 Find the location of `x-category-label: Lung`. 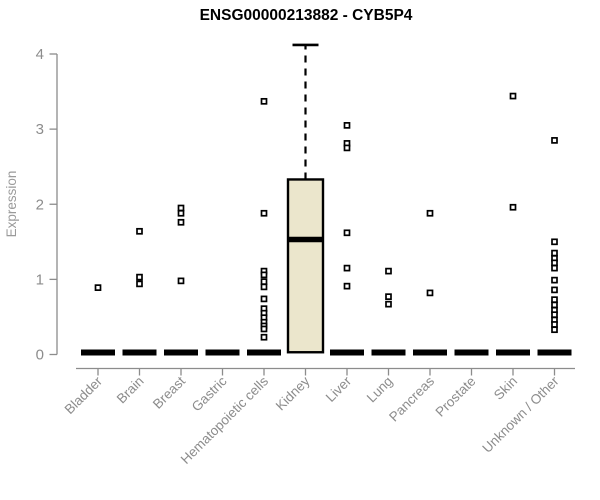

x-category-label: Lung is located at coordinates (380, 390).